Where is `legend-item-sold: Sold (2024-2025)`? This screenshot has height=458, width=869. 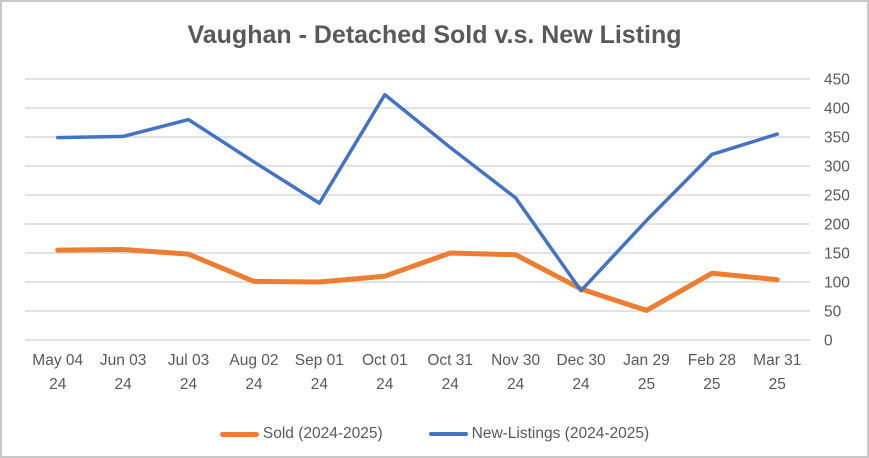
legend-item-sold: Sold (2024-2025) is located at coordinates (301, 434).